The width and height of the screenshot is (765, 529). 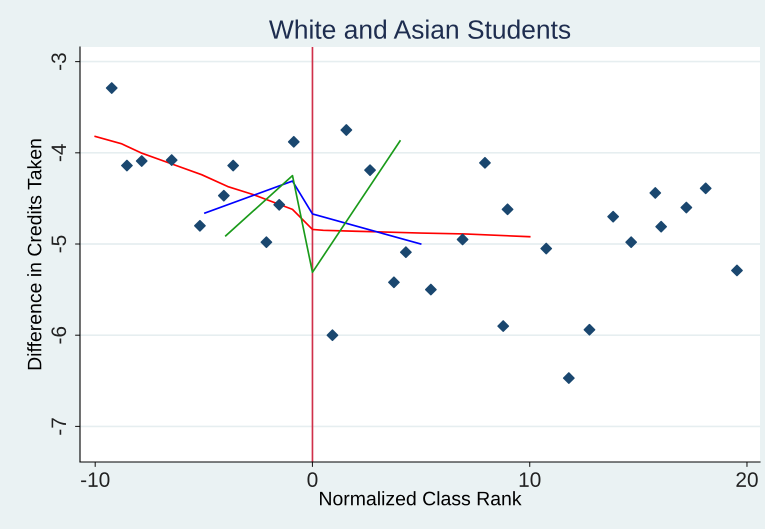 I want to click on y-tick-label: -5, so click(x=59, y=244).